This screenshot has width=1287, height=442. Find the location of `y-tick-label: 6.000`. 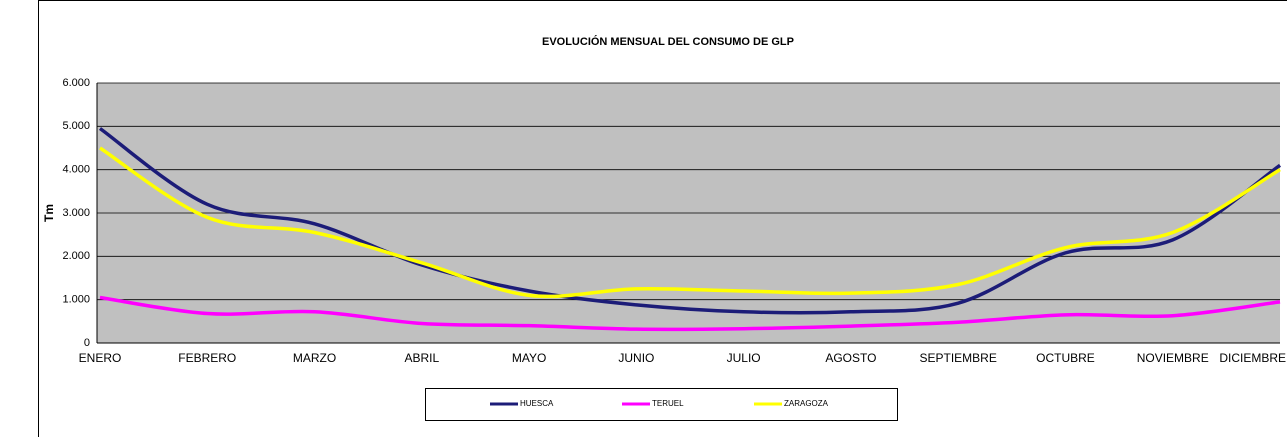

y-tick-label: 6.000 is located at coordinates (76, 83).